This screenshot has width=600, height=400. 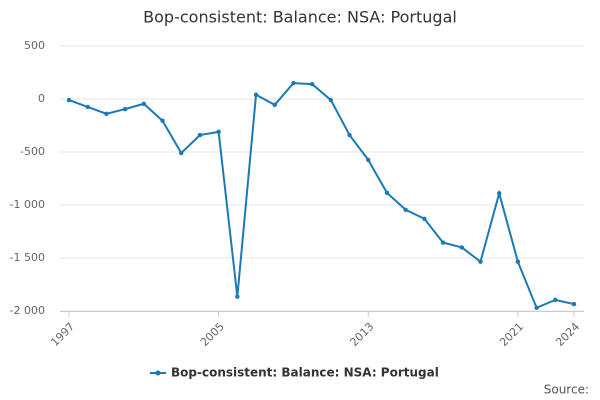 What do you see at coordinates (362, 334) in the screenshot?
I see `x-tick-label: 2013` at bounding box center [362, 334].